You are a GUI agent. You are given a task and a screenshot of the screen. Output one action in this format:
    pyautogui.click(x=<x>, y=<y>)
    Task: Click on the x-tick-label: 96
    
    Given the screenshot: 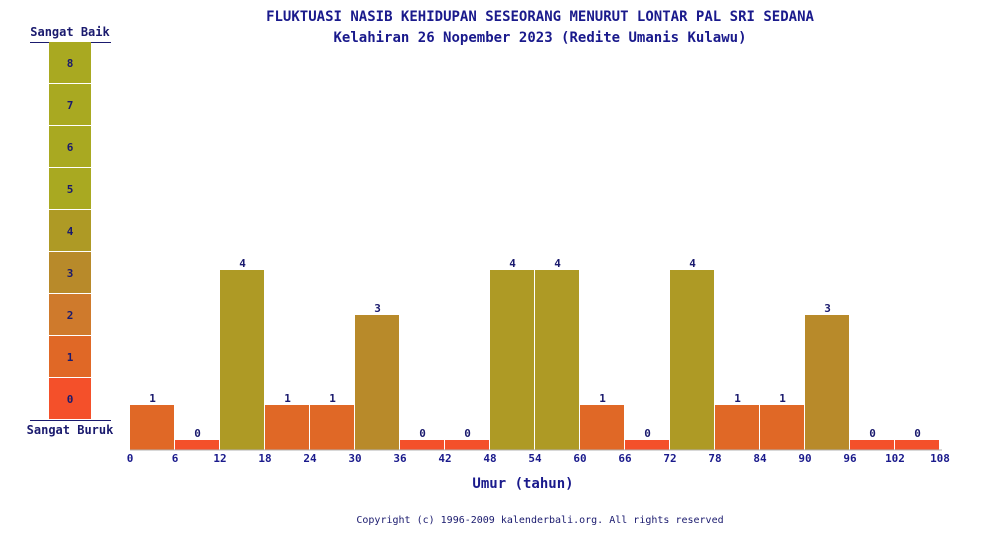 What is the action you would take?
    pyautogui.click(x=850, y=458)
    